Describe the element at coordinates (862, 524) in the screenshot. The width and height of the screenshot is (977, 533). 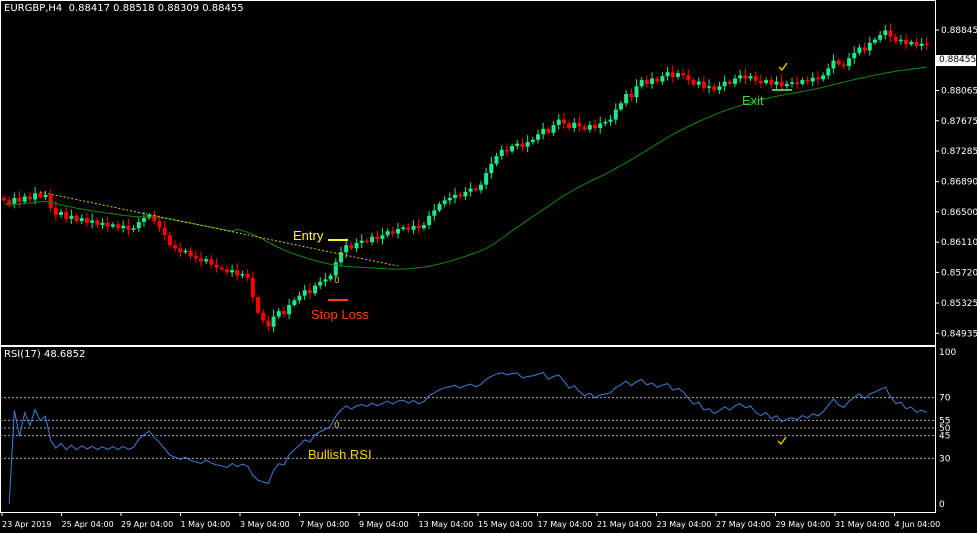
I see `time-tick-label: 31 May 04:00` at that location.